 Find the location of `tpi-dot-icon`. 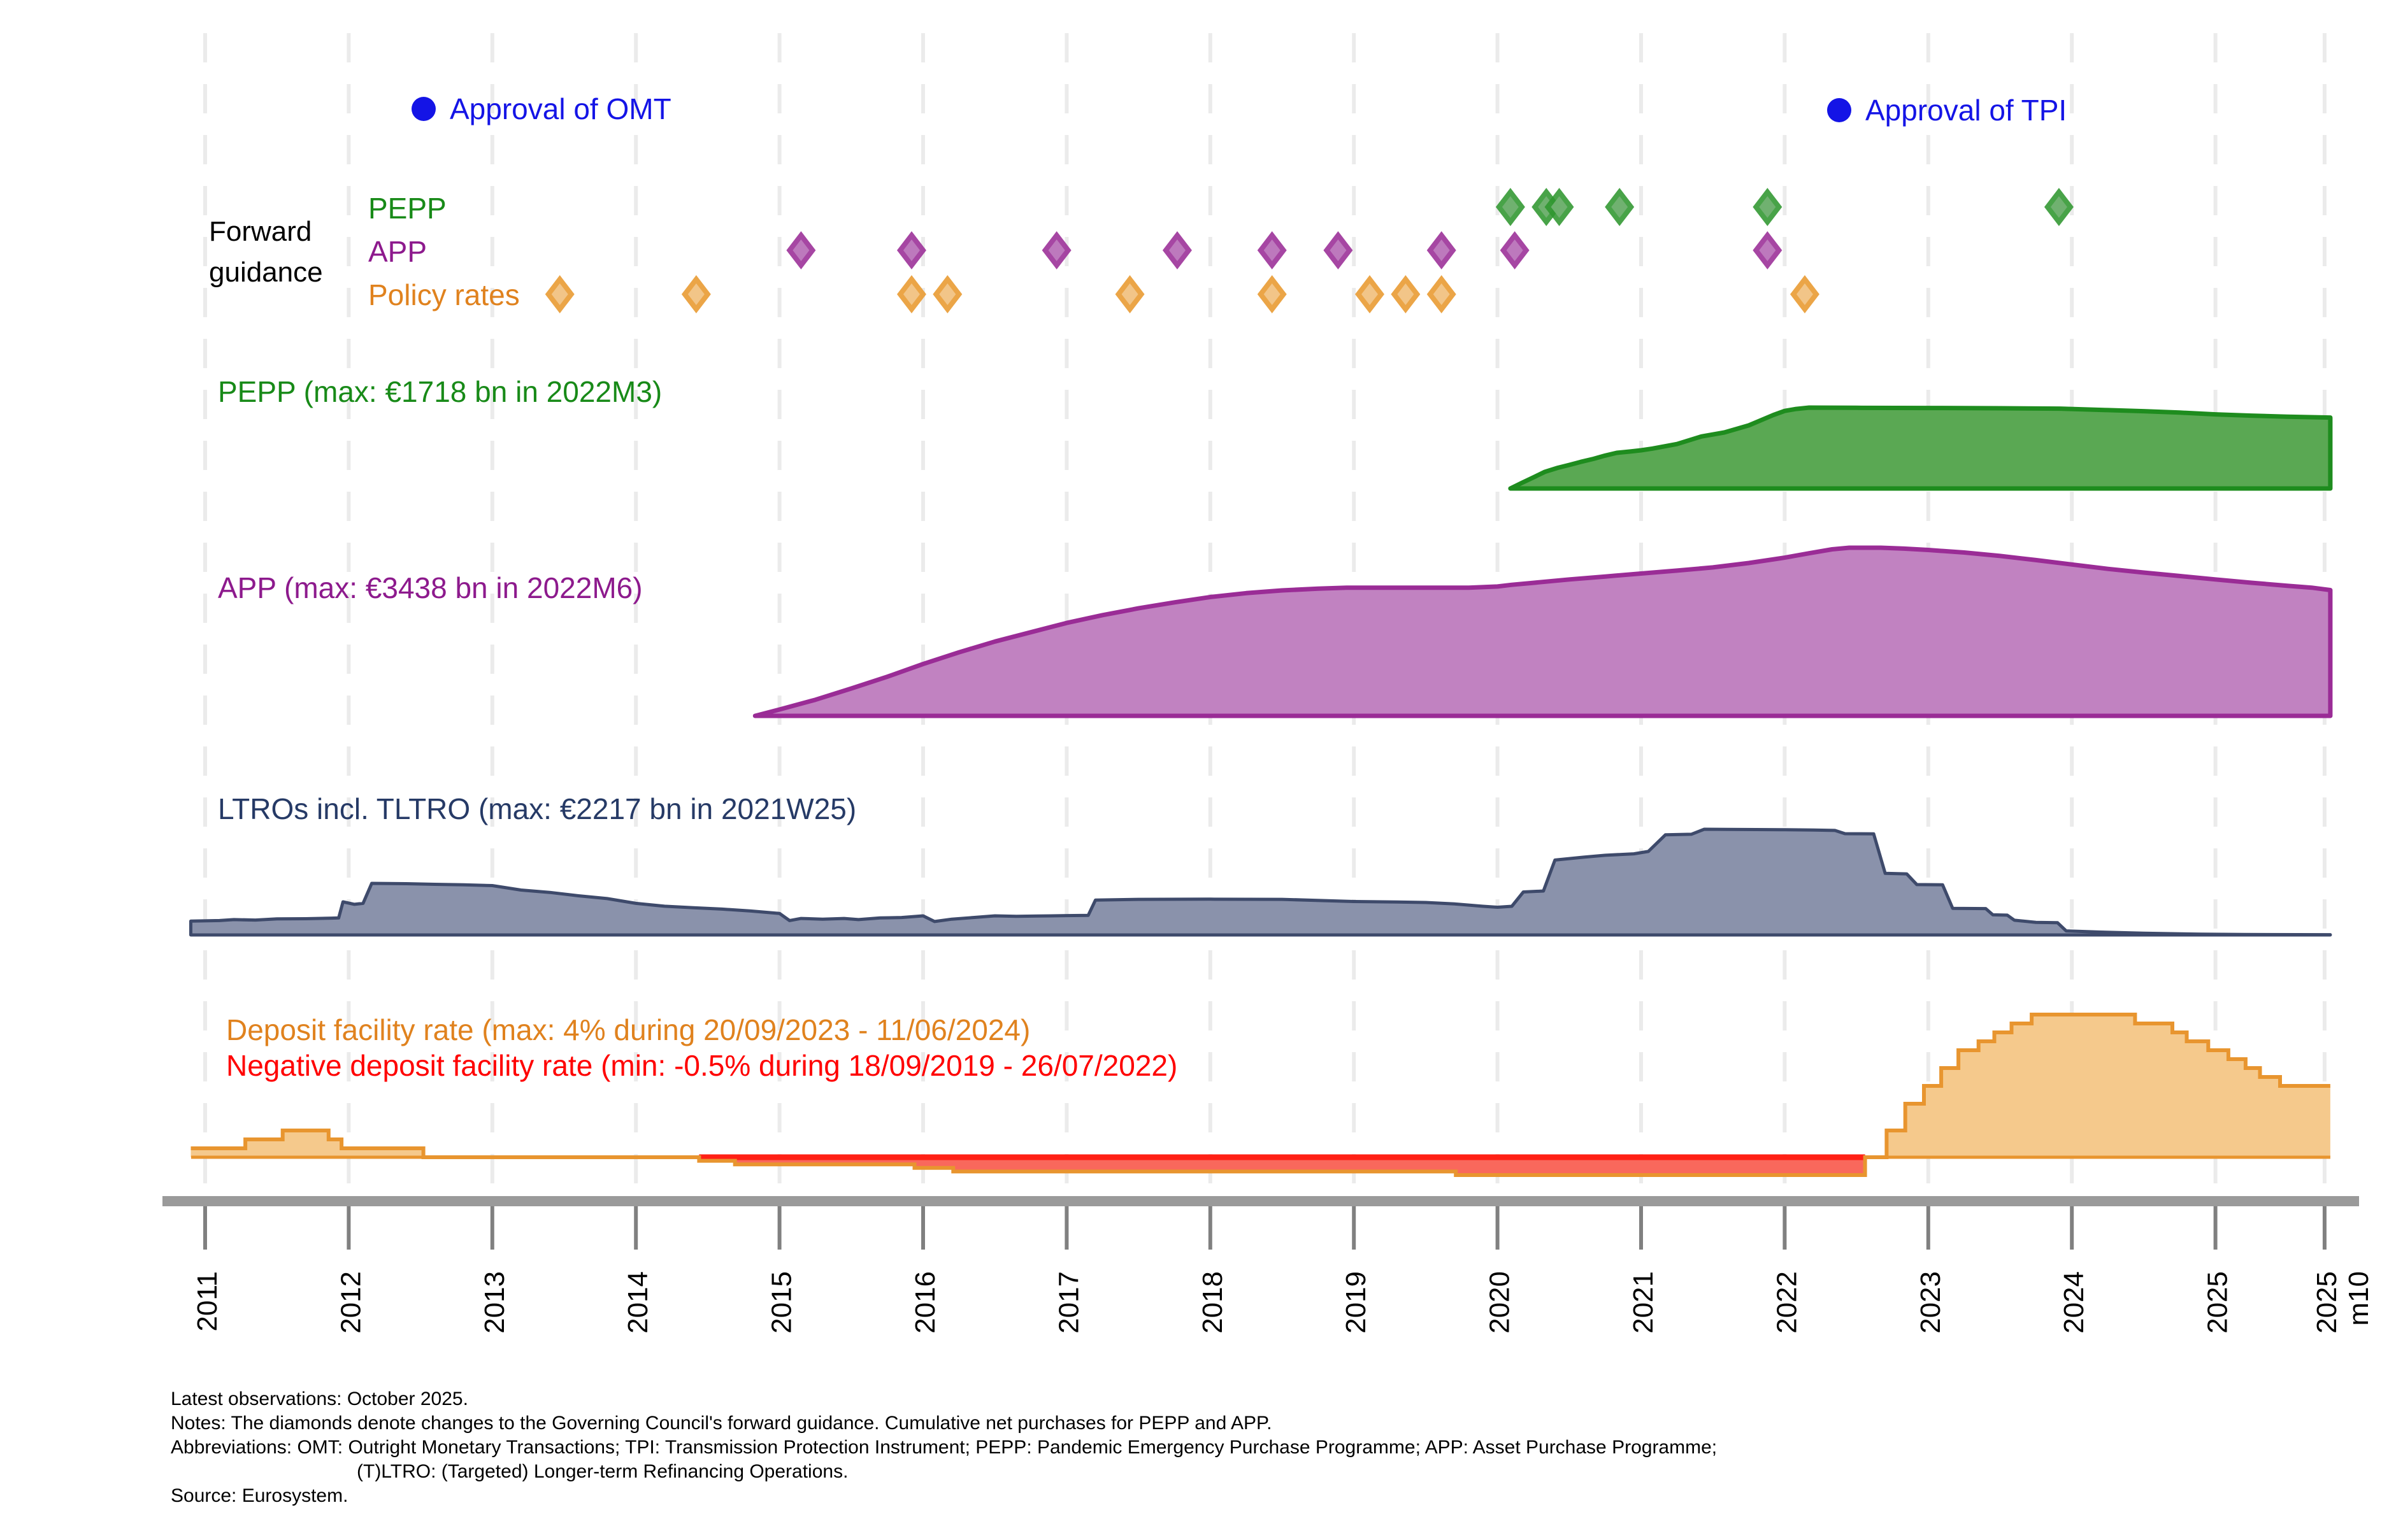

tpi-dot-icon is located at coordinates (1839, 110).